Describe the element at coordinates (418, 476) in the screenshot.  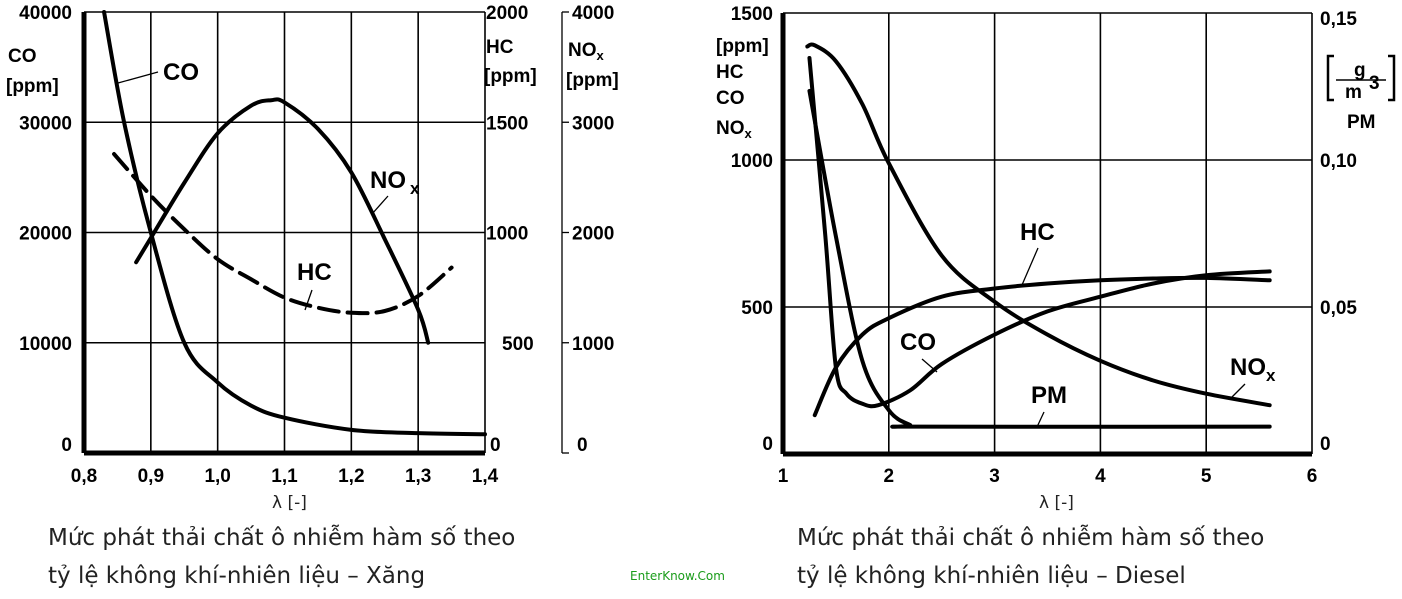
I see `x-tick-label: 1,3` at that location.